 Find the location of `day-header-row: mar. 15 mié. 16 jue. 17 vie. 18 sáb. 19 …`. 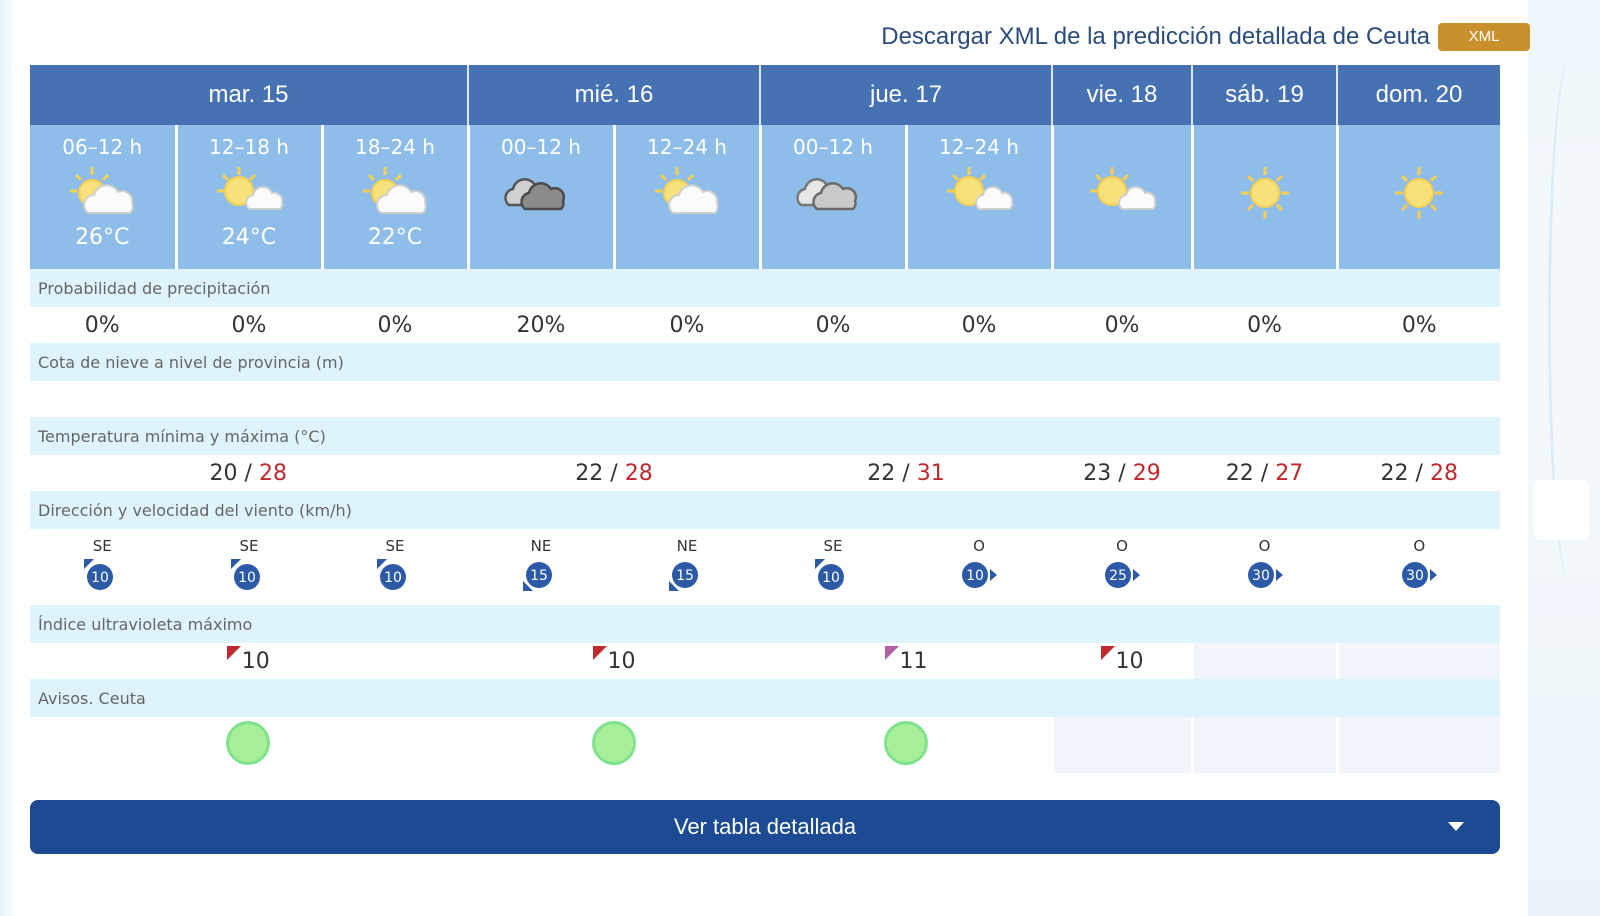

day-header-row: mar. 15 mié. 16 jue. 17 vie. 18 sáb. 19 … is located at coordinates (765, 95).